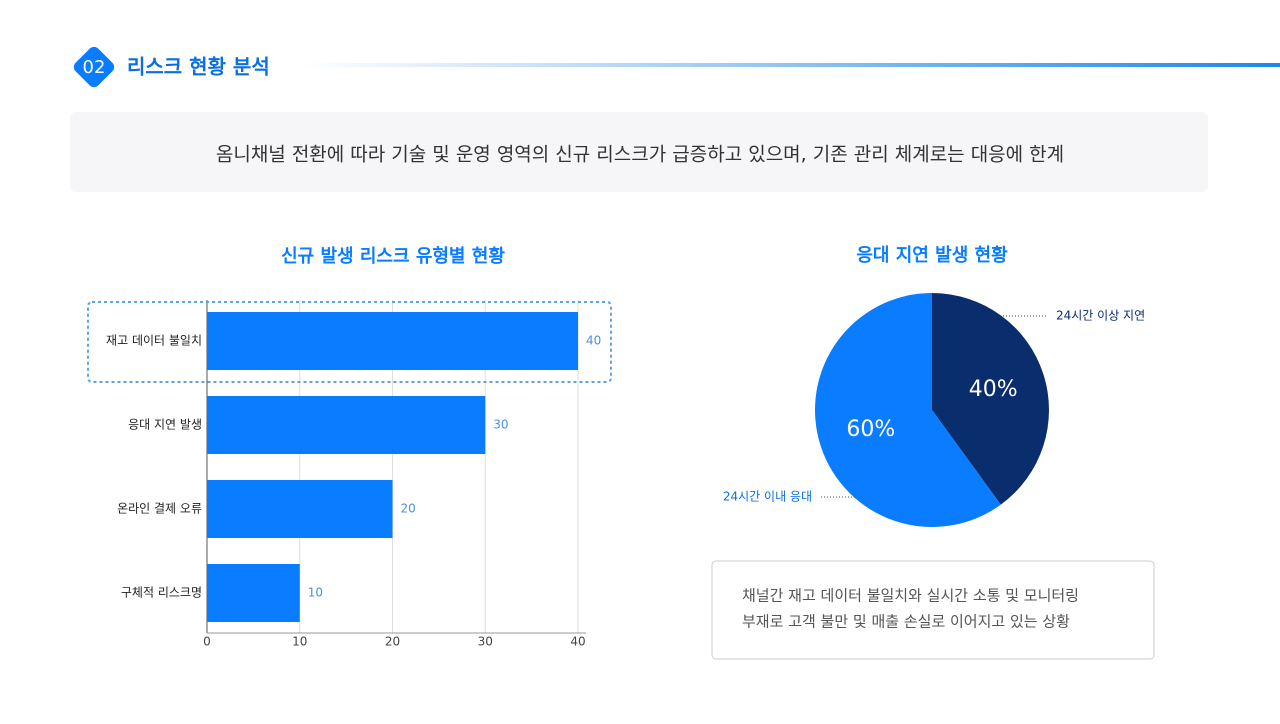  What do you see at coordinates (767, 497) in the screenshot?
I see `category-label: 24시간 이내 응대` at bounding box center [767, 497].